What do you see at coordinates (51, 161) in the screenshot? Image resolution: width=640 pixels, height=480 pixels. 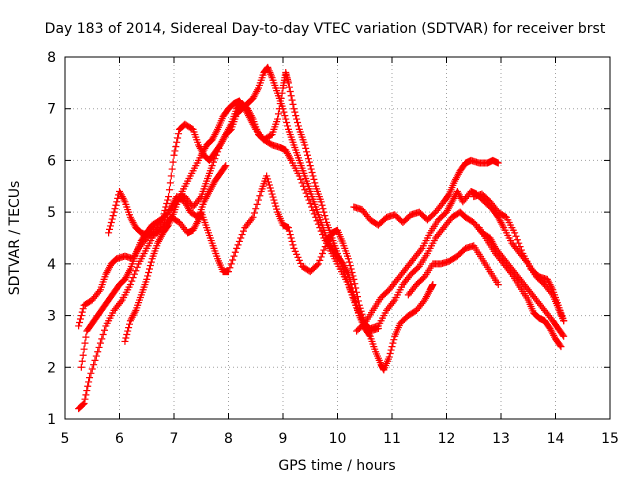 I see `y-tick-label: 6` at bounding box center [51, 161].